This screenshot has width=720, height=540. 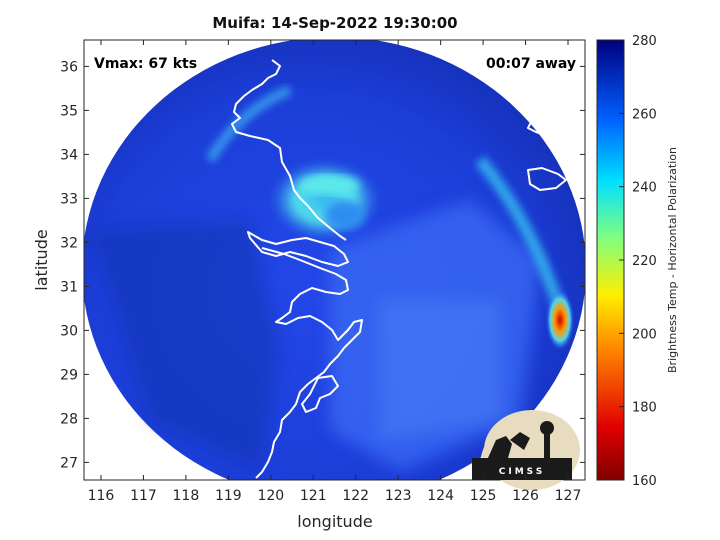 What do you see at coordinates (330, 185) in the screenshot?
I see `eye-cyan-band` at bounding box center [330, 185].